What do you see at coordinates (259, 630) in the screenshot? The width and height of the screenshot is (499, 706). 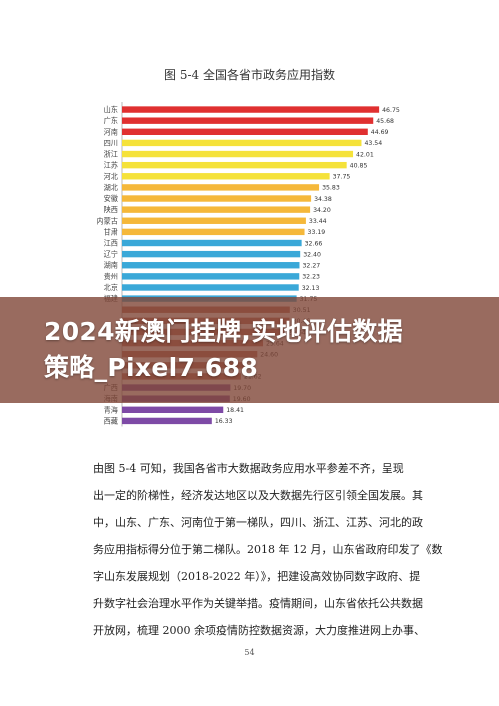 I see `body-line: 开放网，梳理 2000 余项疫情防控数据资源，大力度推进网上办事、` at bounding box center [259, 630].